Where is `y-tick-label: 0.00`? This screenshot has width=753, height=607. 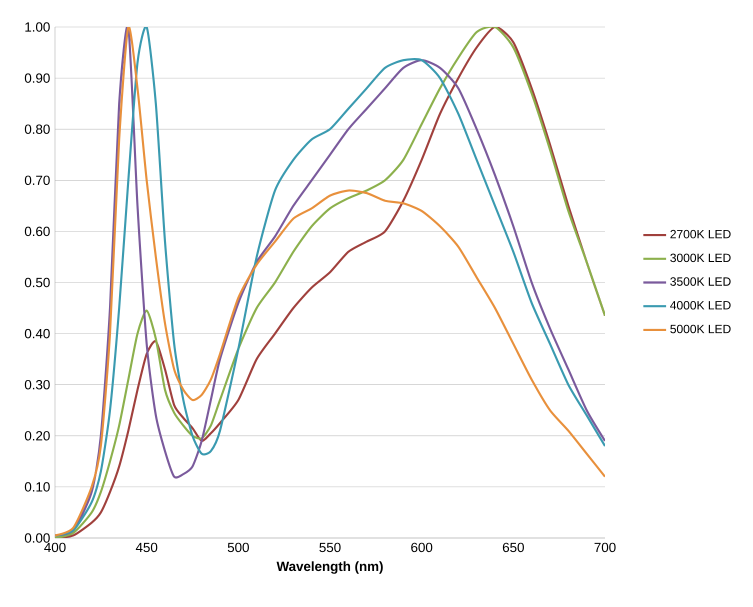 y-tick-label: 0.00 is located at coordinates (37, 538).